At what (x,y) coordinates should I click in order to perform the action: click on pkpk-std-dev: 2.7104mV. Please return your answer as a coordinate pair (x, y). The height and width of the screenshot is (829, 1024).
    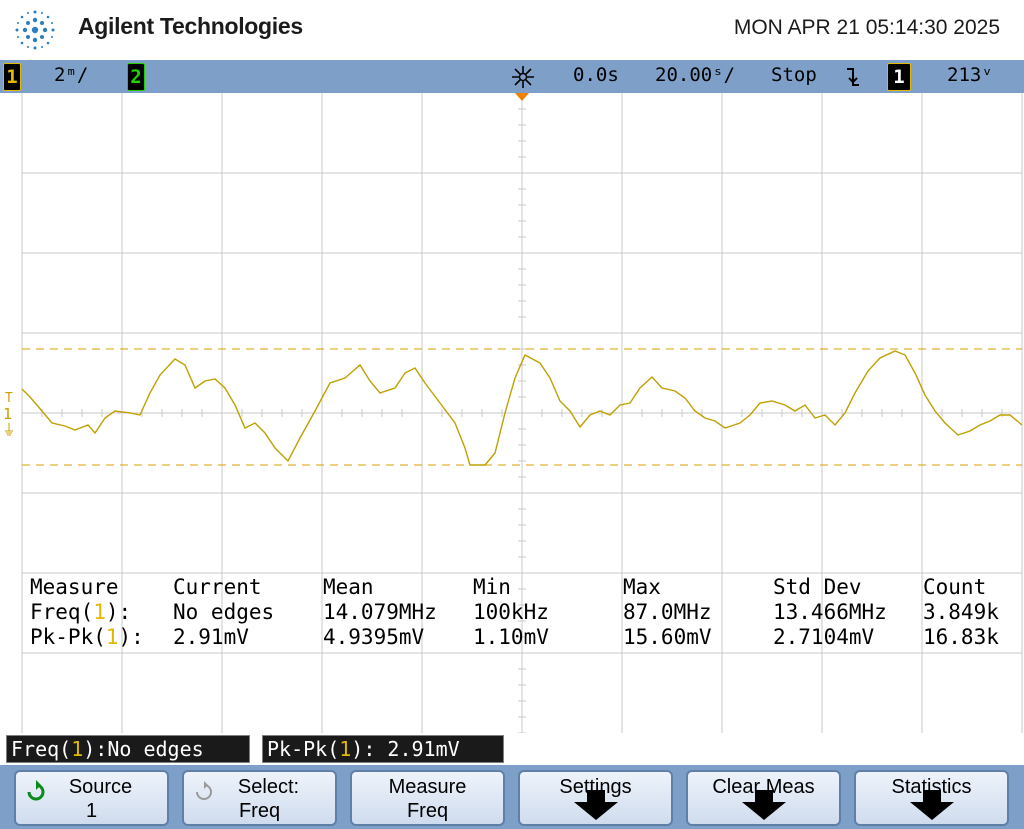
    Looking at the image, I should click on (824, 637).